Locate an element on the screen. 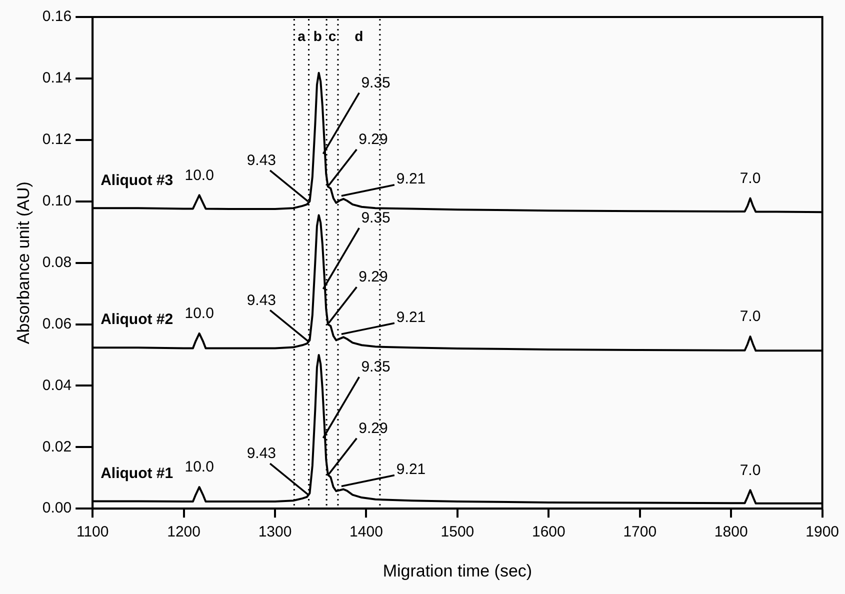  ref-line-label: b is located at coordinates (317, 36).